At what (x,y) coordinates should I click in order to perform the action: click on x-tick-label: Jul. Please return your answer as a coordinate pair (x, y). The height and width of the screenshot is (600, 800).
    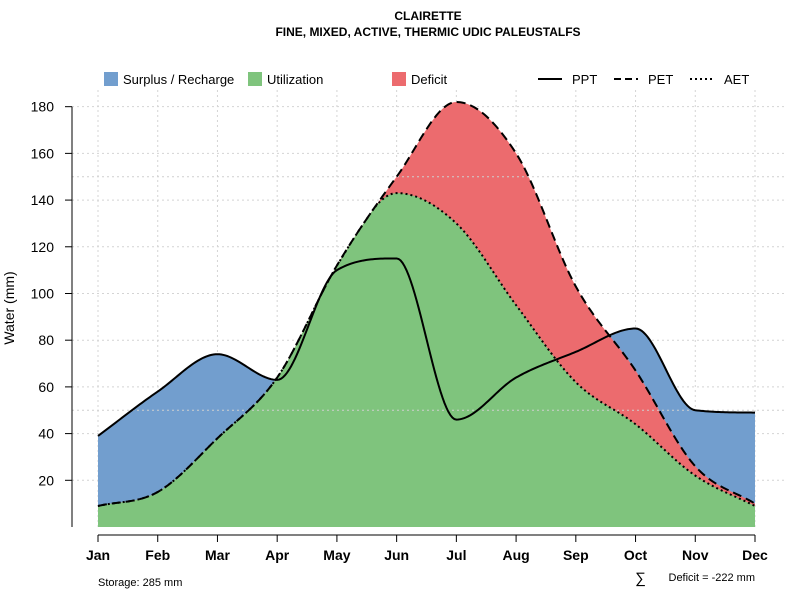
    Looking at the image, I should click on (456, 555).